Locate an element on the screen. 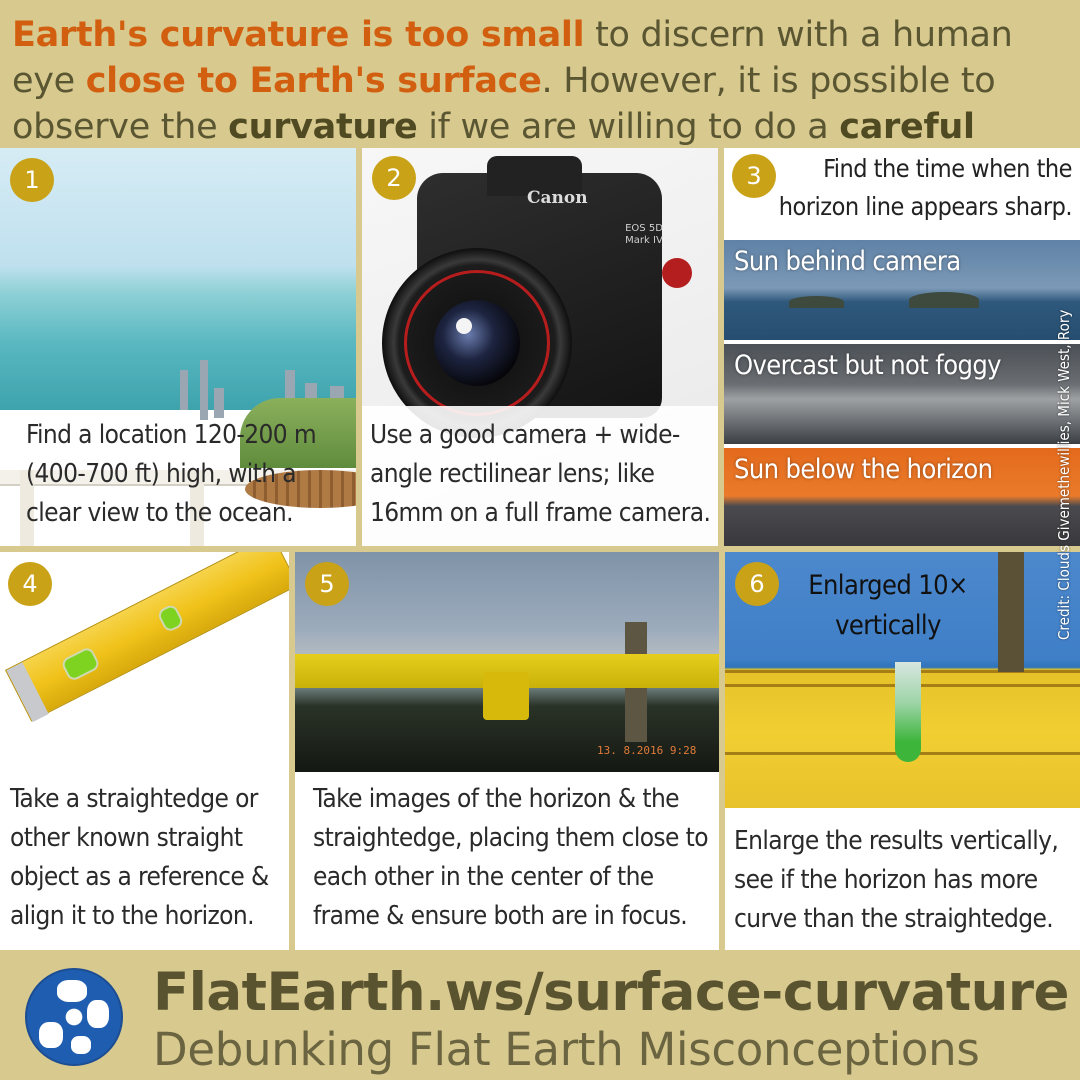 The height and width of the screenshot is (1080, 1080). condition-label-1: Sun behind camera is located at coordinates (847, 261).